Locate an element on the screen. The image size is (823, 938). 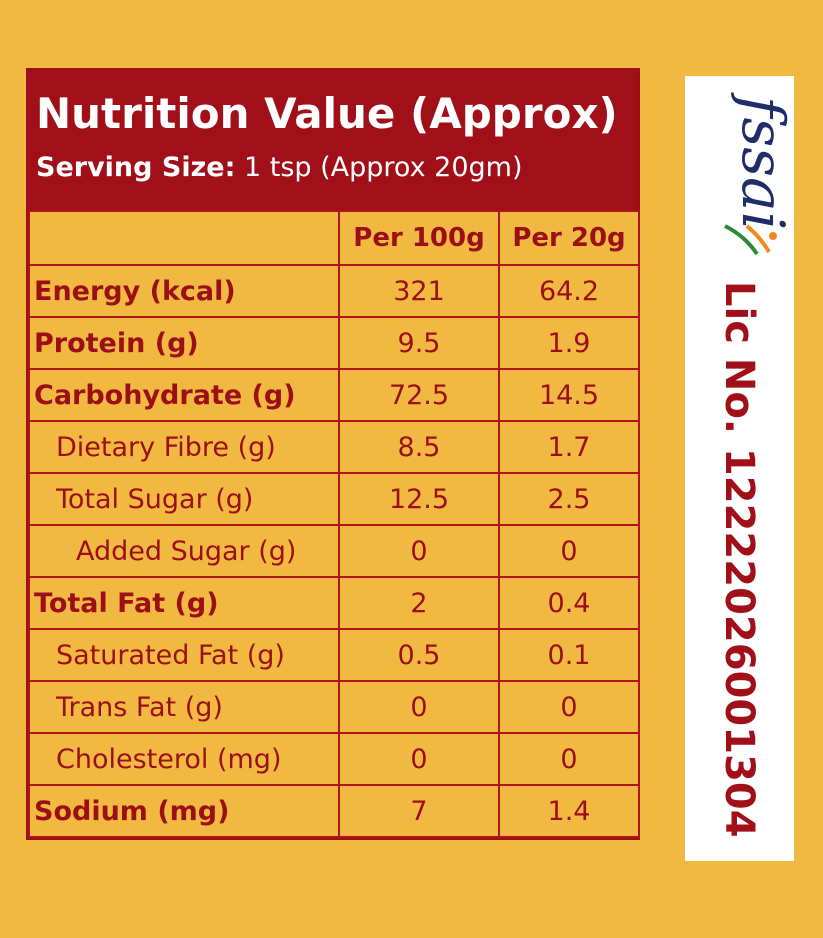
value-per-20g: 1.4 is located at coordinates (569, 811).